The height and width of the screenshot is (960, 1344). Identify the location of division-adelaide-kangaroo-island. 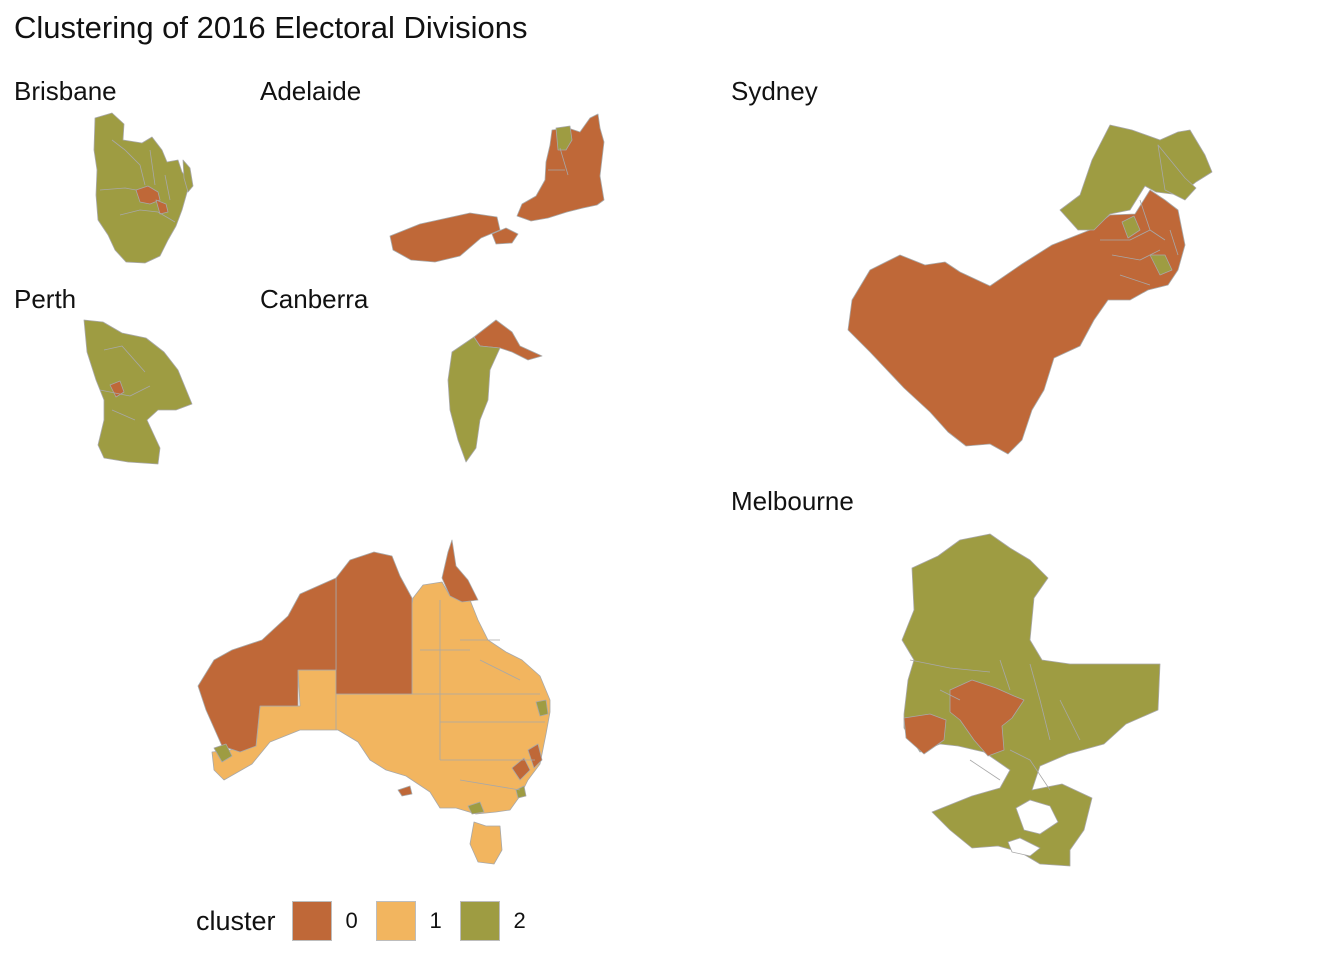
(505, 236).